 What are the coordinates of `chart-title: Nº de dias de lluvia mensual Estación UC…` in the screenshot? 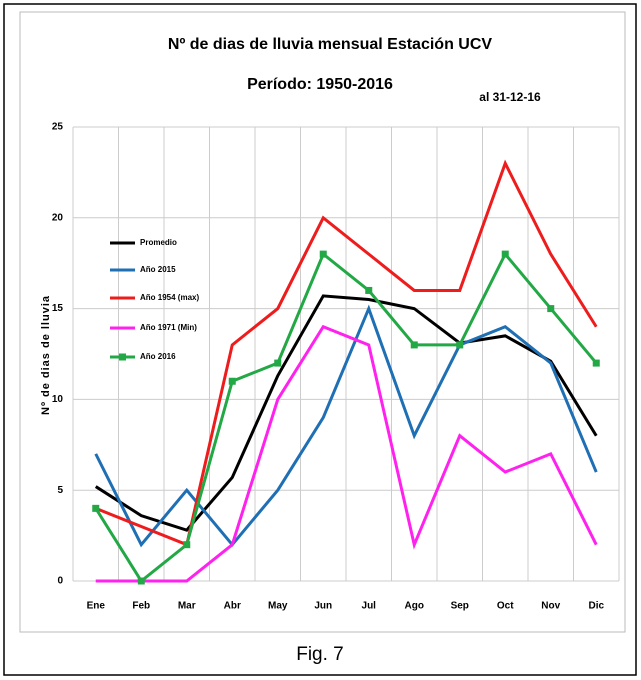 It's located at (330, 44).